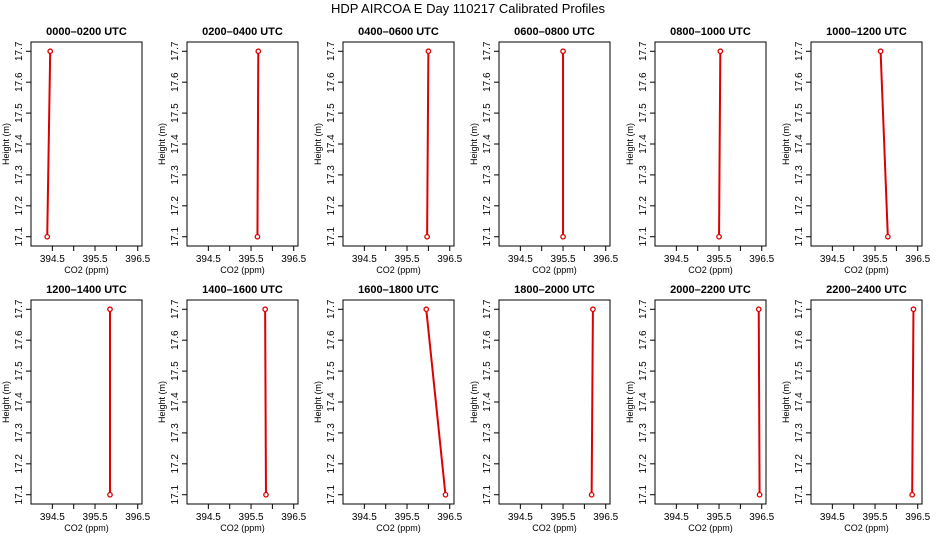 Image resolution: width=936 pixels, height=545 pixels. What do you see at coordinates (331, 82) in the screenshot?
I see `panel-3-y-tick-label: 17.6` at bounding box center [331, 82].